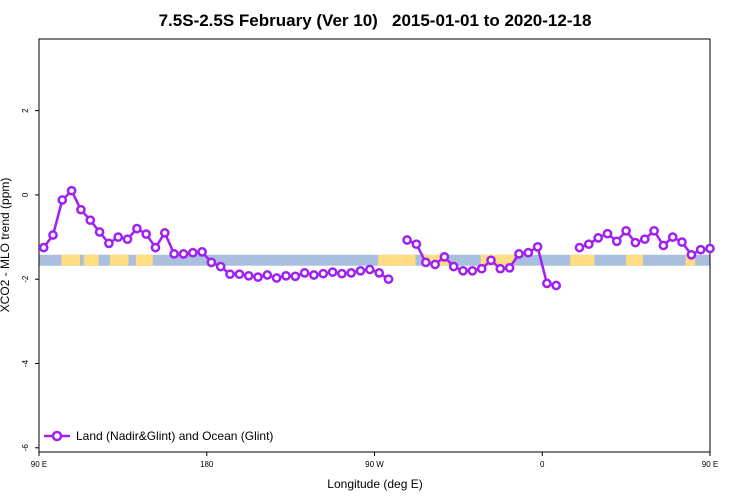 Image resolution: width=750 pixels, height=500 pixels. Describe the element at coordinates (374, 484) in the screenshot. I see `x-axis-label: Longitude (deg E)` at that location.